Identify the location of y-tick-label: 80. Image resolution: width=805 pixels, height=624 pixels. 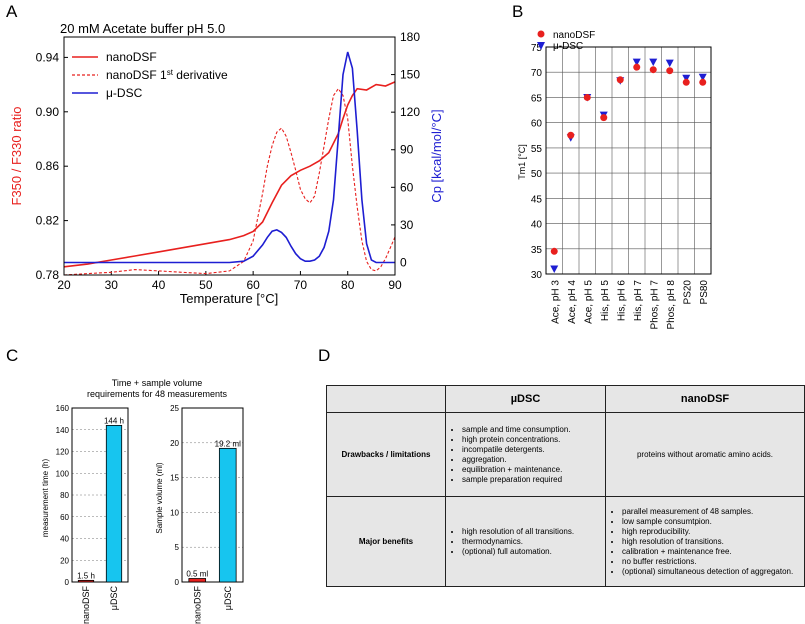
(64, 495).